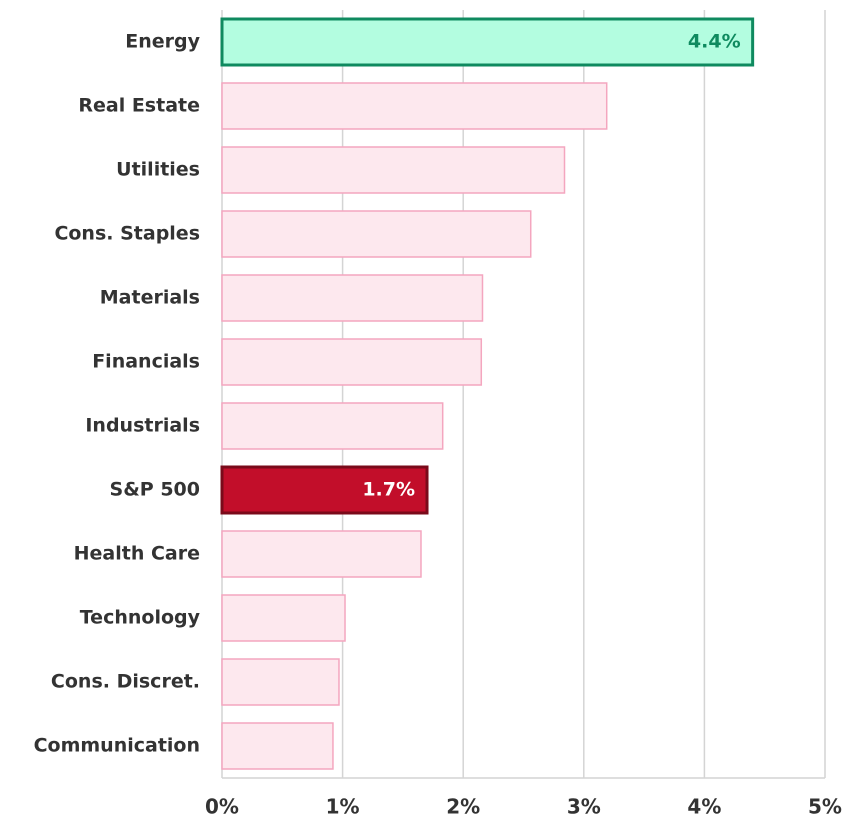  I want to click on x-tick-label: 1%, so click(343, 807).